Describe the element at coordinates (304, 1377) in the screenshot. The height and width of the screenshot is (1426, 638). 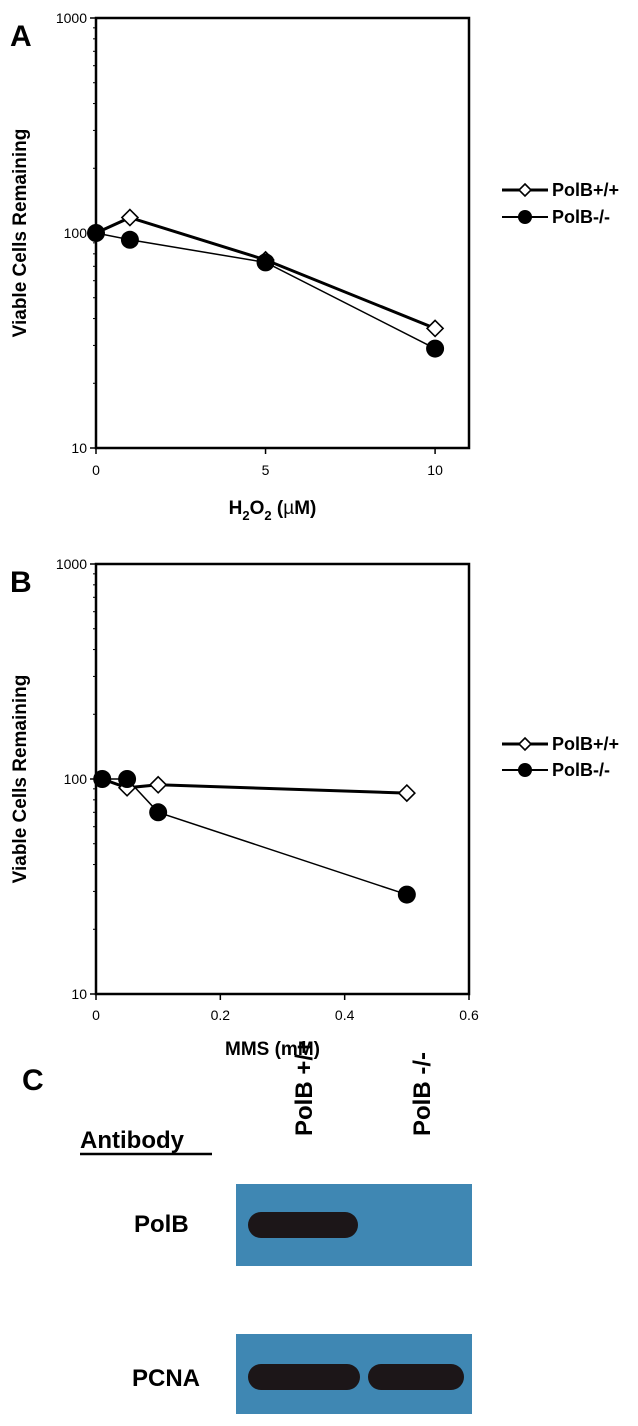
I see `blot-band-pcna-wt` at that location.